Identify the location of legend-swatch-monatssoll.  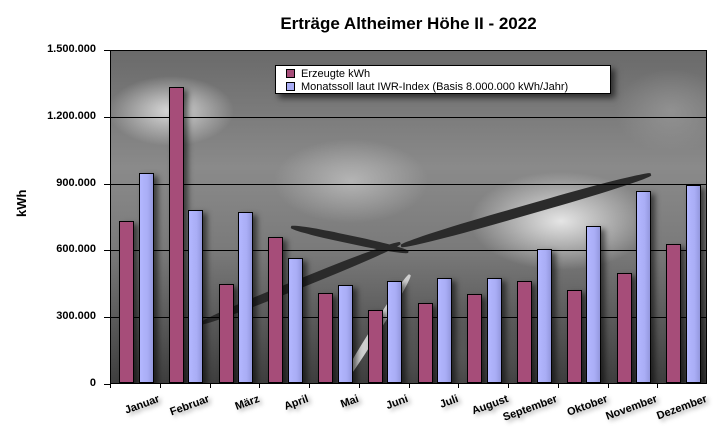
(290, 86).